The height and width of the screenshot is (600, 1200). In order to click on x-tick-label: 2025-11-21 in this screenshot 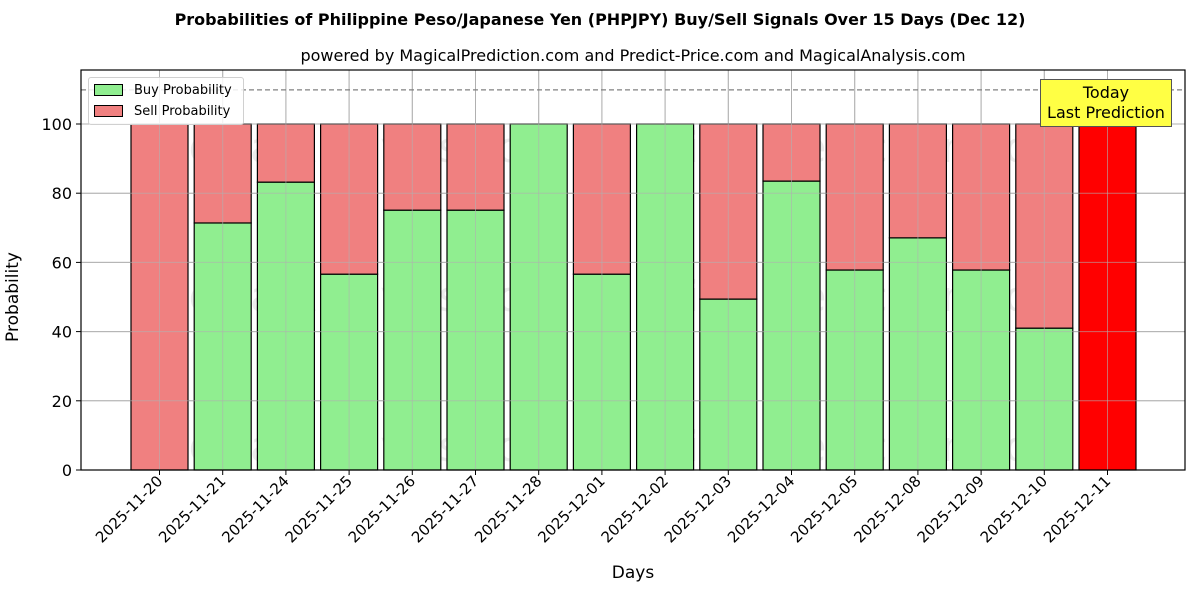, I will do `click(192, 509)`.